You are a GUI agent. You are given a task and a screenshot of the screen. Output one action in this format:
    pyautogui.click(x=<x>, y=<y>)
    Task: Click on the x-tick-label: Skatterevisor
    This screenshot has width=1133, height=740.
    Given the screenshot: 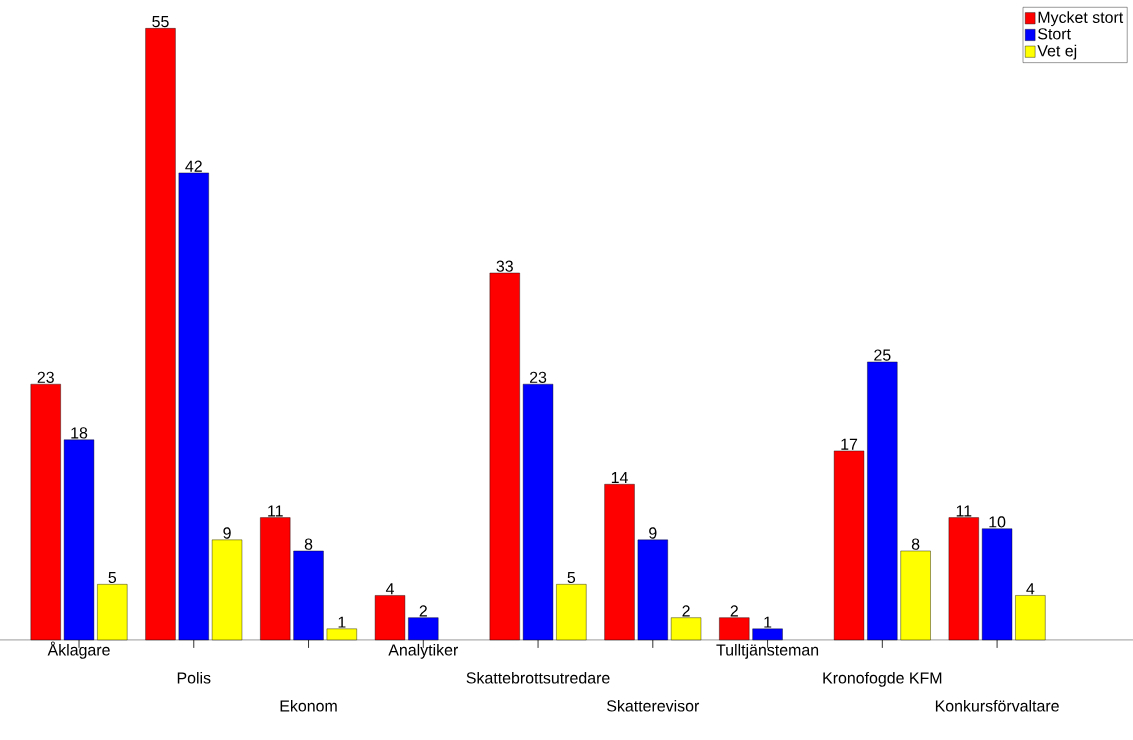 What is the action you would take?
    pyautogui.click(x=653, y=705)
    